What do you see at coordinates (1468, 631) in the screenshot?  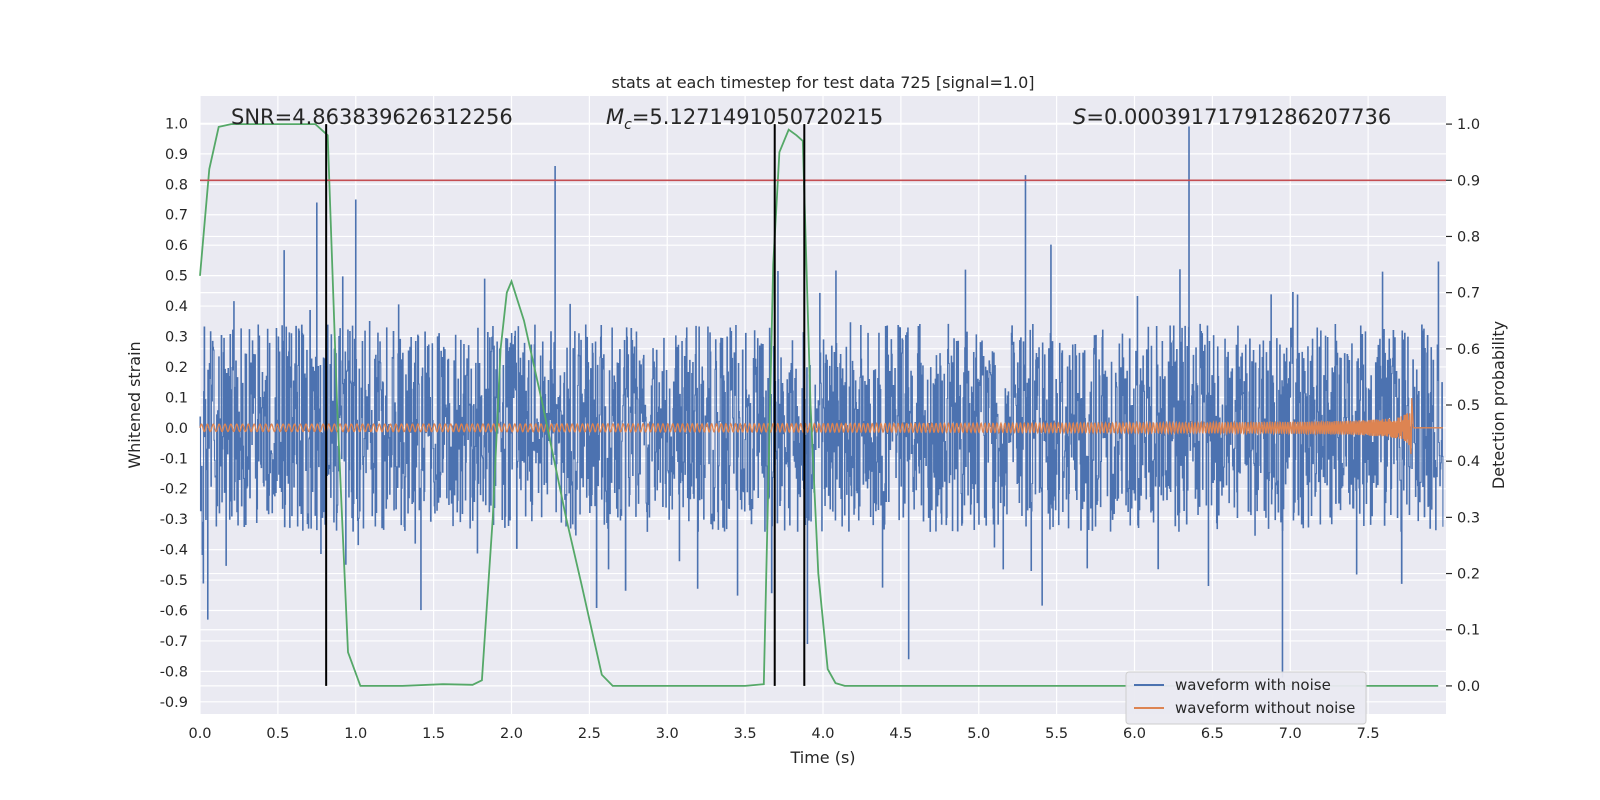 I see `y2-tick-label: 0.1` at bounding box center [1468, 631].